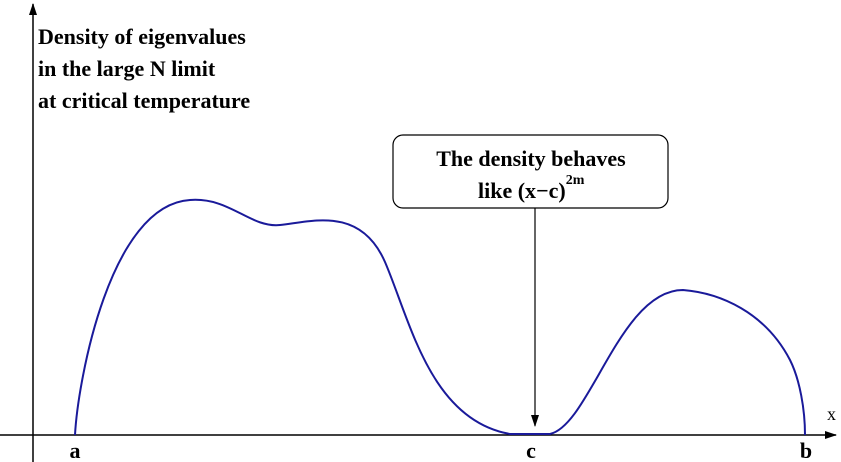  I want to click on title-line: Density of eigenvalues, so click(142, 36).